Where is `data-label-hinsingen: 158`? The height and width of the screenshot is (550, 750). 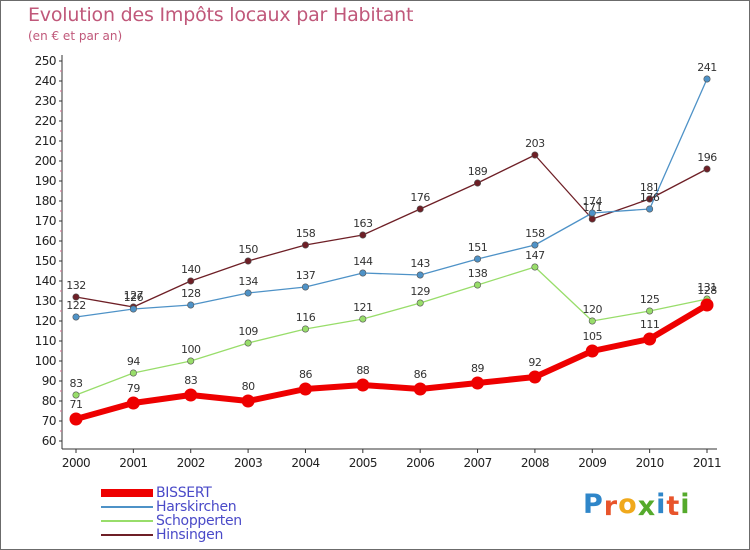
data-label-hinsingen: 158 is located at coordinates (306, 233).